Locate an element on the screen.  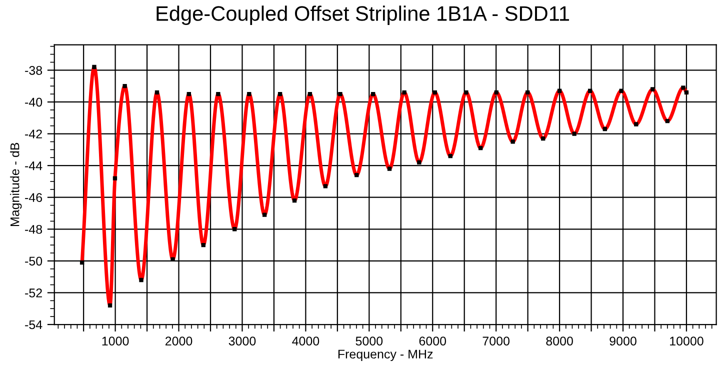
x-tick-label: 2000 is located at coordinates (178, 341).